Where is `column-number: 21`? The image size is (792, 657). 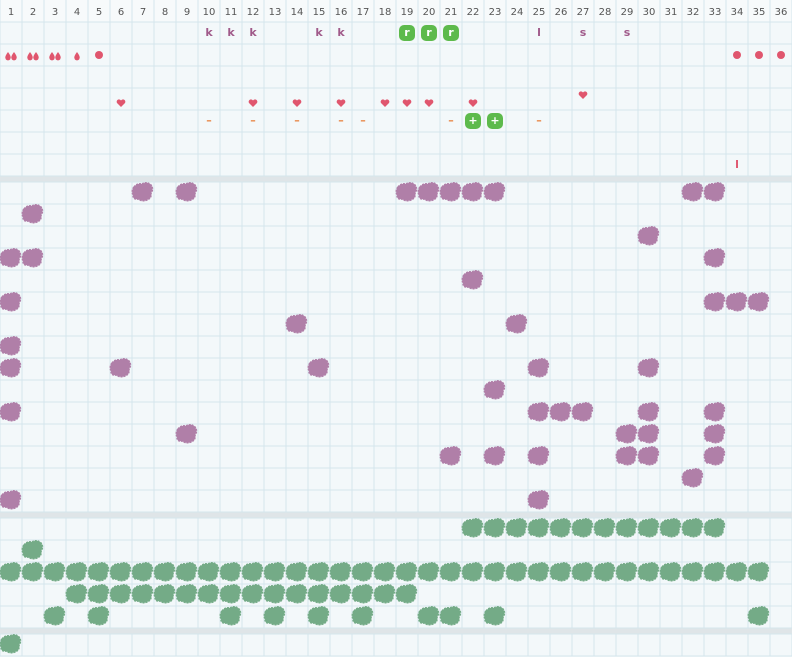 column-number: 21 is located at coordinates (451, 12).